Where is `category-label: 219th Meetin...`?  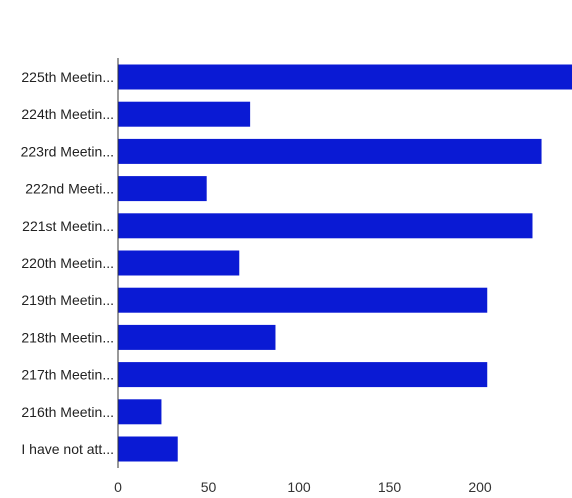
category-label: 219th Meetin... is located at coordinates (67, 300).